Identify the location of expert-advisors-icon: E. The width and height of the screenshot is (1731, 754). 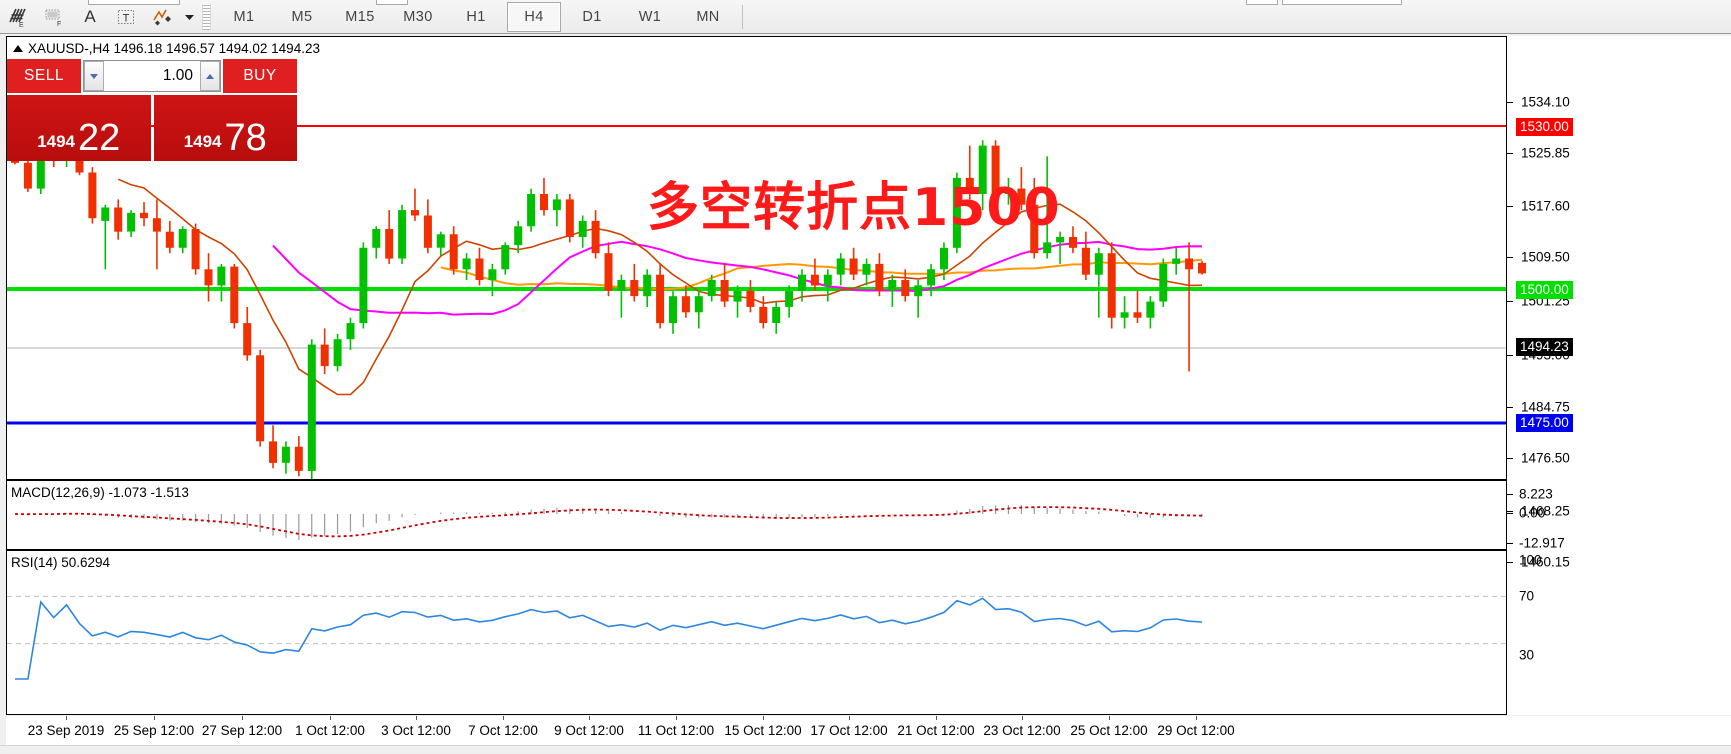
(18, 17).